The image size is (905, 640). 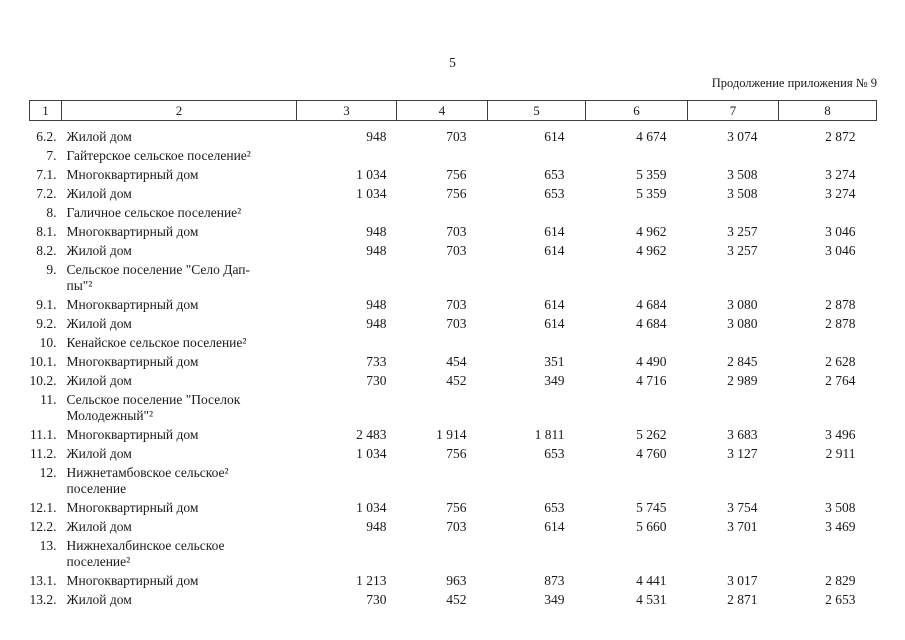 What do you see at coordinates (453, 134) in the screenshot?
I see `table-row: 6.2. Жилой дом 948 703 614 4 674 3 074 2 872` at bounding box center [453, 134].